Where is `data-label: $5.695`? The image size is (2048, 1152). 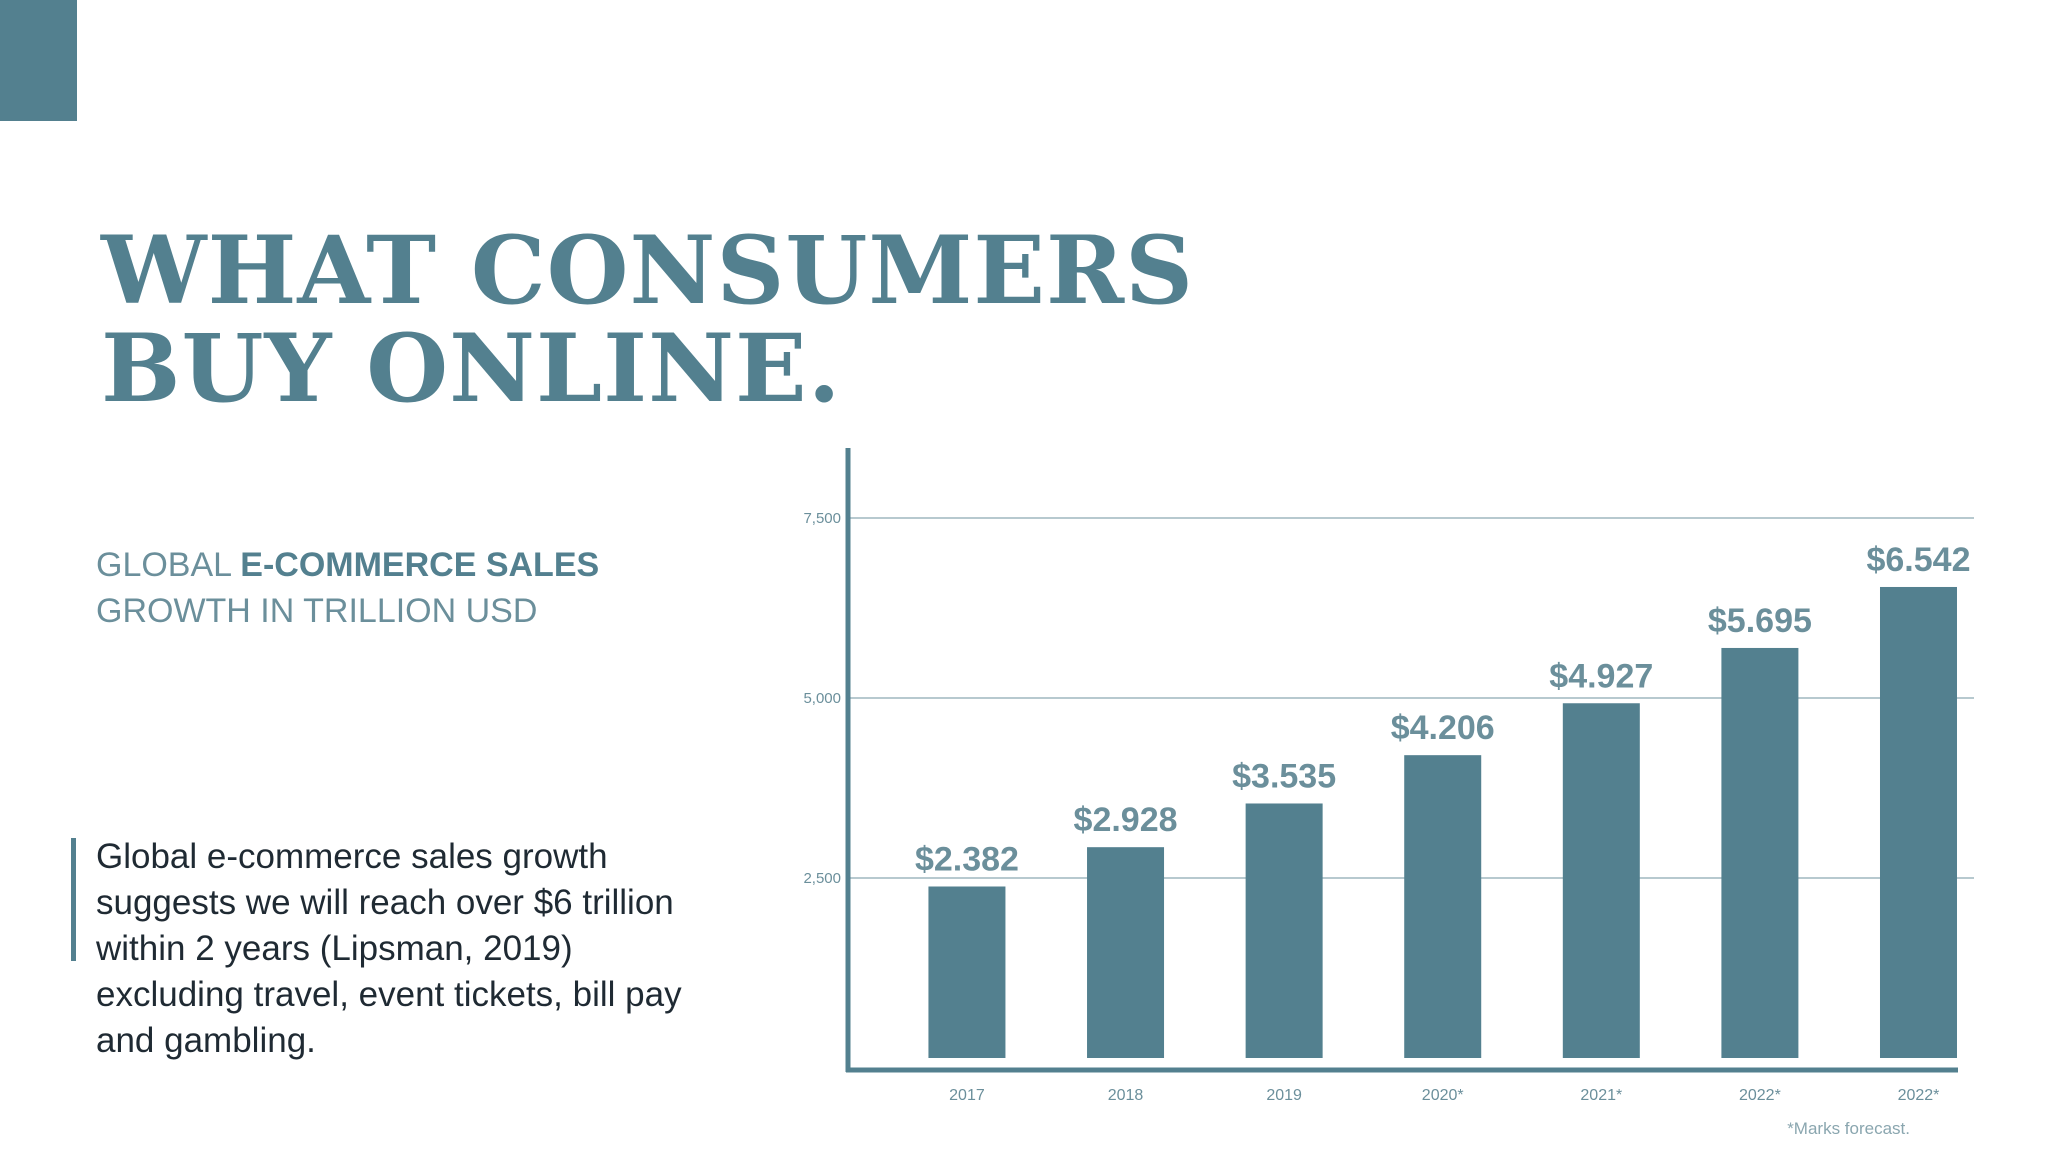
data-label: $5.695 is located at coordinates (1760, 621).